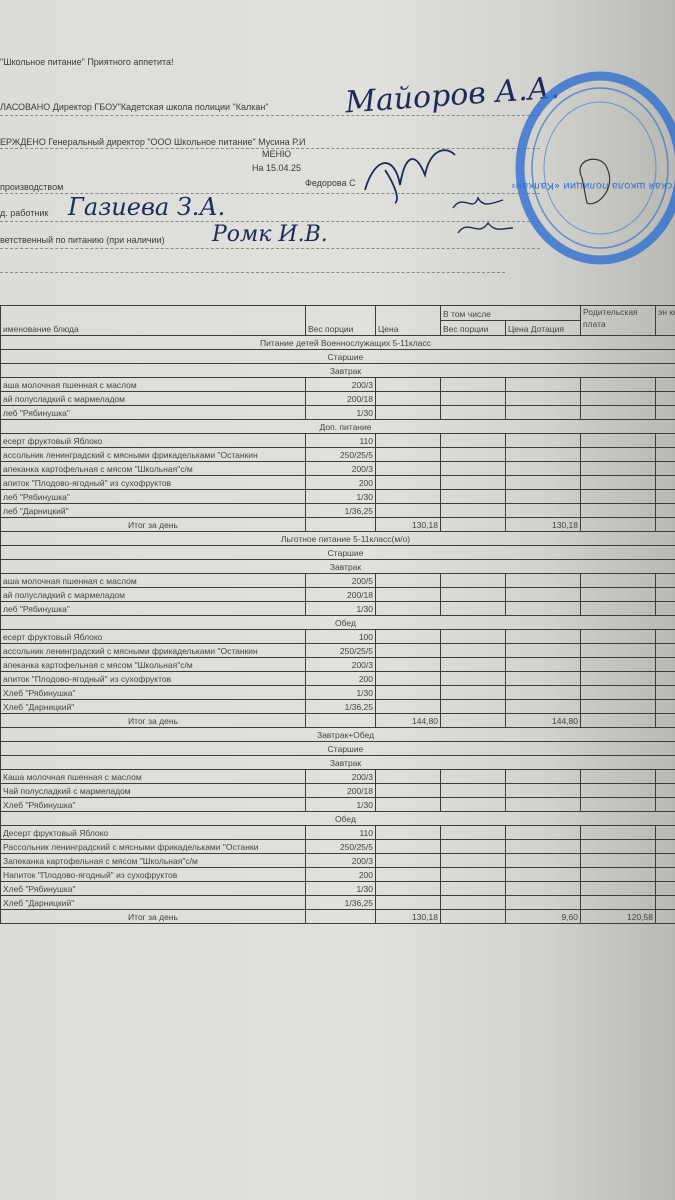 This screenshot has height=1200, width=675. Describe the element at coordinates (665, 320) in the screenshot. I see `col-energy-header: эн кка` at that location.